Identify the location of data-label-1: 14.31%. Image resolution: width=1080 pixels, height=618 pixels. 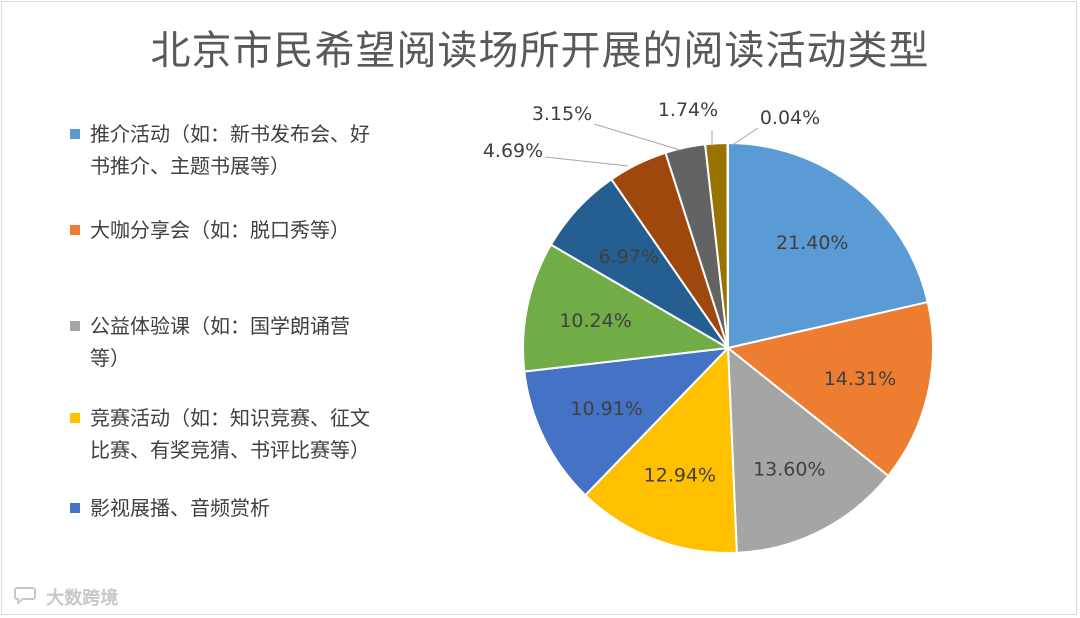
(860, 379).